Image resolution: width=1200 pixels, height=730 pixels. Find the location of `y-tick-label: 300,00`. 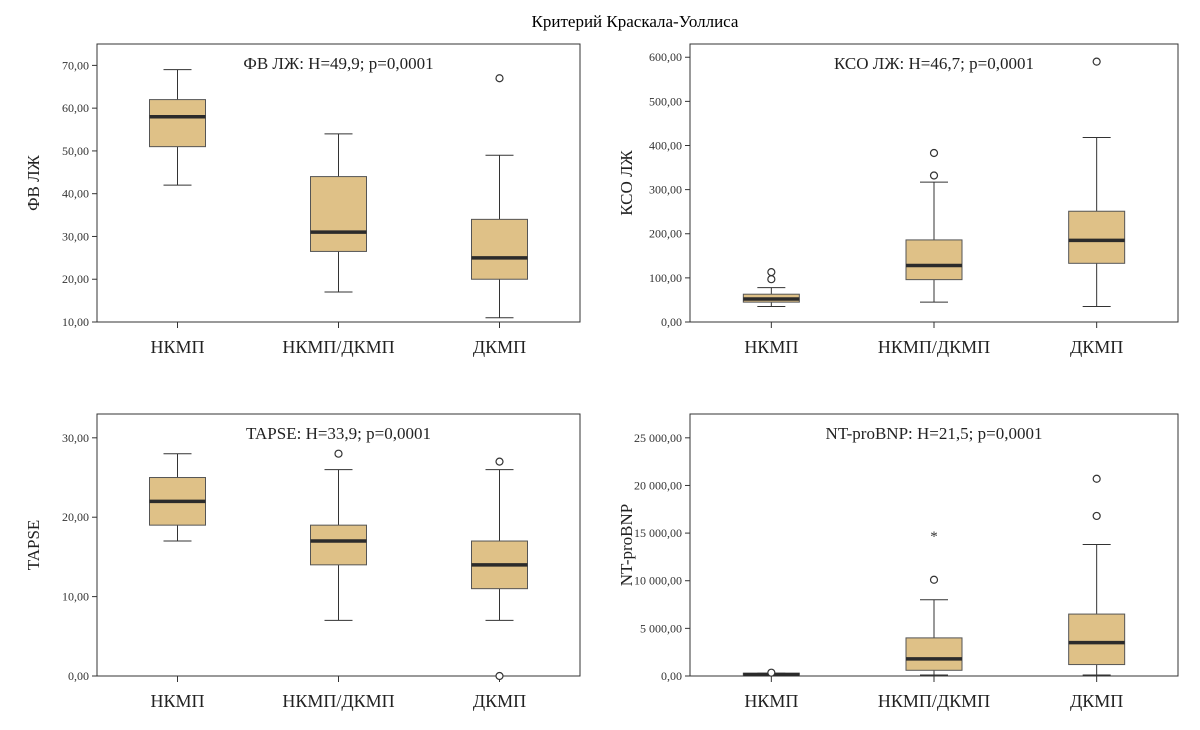

y-tick-label: 300,00 is located at coordinates (665, 190).